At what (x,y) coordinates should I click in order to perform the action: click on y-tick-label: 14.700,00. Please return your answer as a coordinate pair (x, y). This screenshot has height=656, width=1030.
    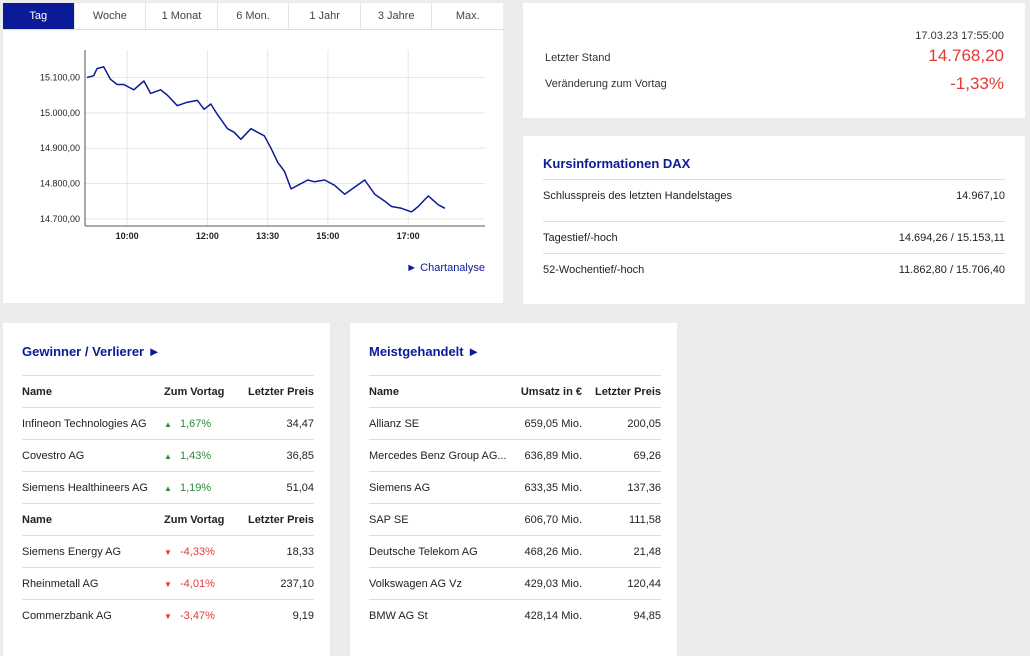
    Looking at the image, I should click on (60, 219).